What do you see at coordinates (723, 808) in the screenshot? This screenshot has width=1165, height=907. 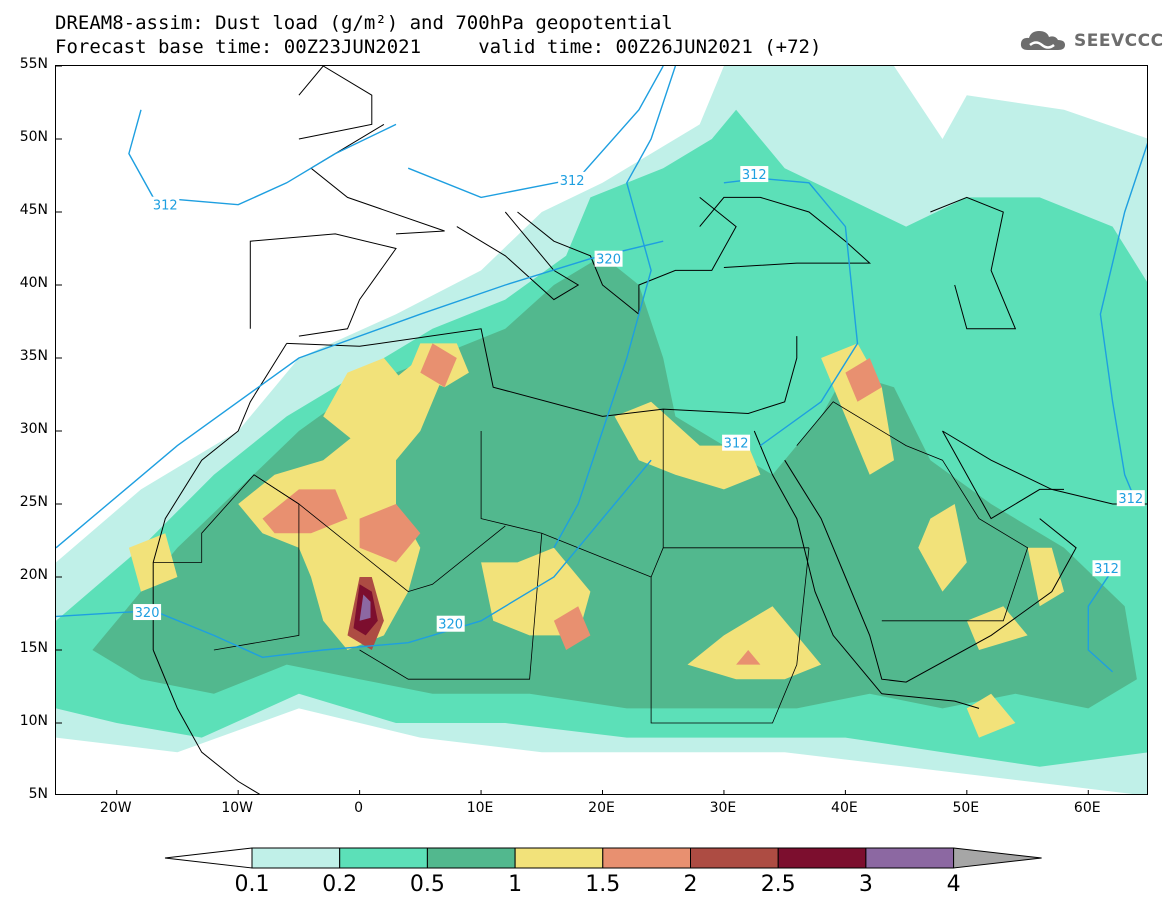 I see `longitude-tick-label: 30E` at bounding box center [723, 808].